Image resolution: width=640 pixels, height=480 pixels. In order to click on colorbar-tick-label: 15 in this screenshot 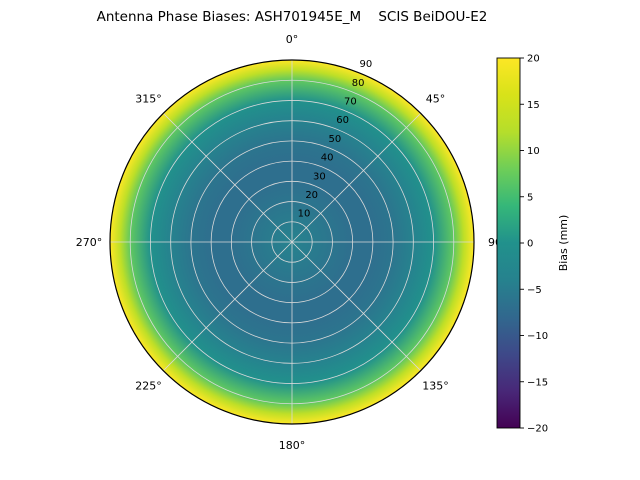, I will do `click(533, 105)`.